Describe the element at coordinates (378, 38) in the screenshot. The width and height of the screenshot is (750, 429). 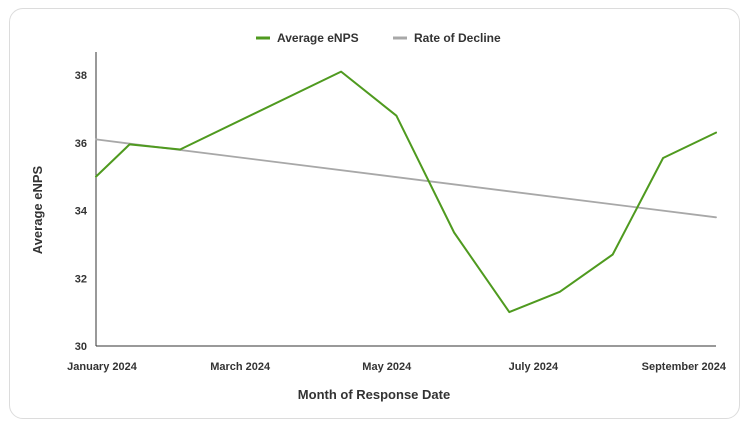
I see `legend: Average eNPS Rate of Decline` at that location.